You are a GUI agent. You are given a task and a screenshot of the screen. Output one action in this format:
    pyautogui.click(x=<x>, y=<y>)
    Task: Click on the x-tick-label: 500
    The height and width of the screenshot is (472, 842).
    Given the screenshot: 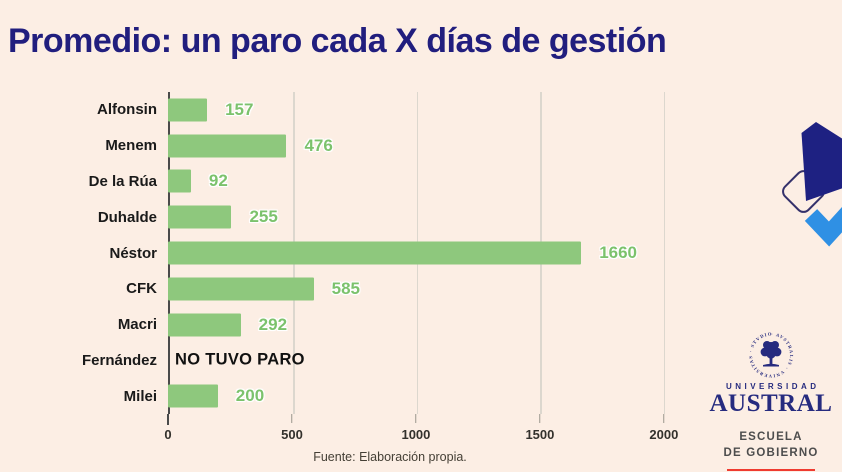 What is the action you would take?
    pyautogui.click(x=292, y=434)
    